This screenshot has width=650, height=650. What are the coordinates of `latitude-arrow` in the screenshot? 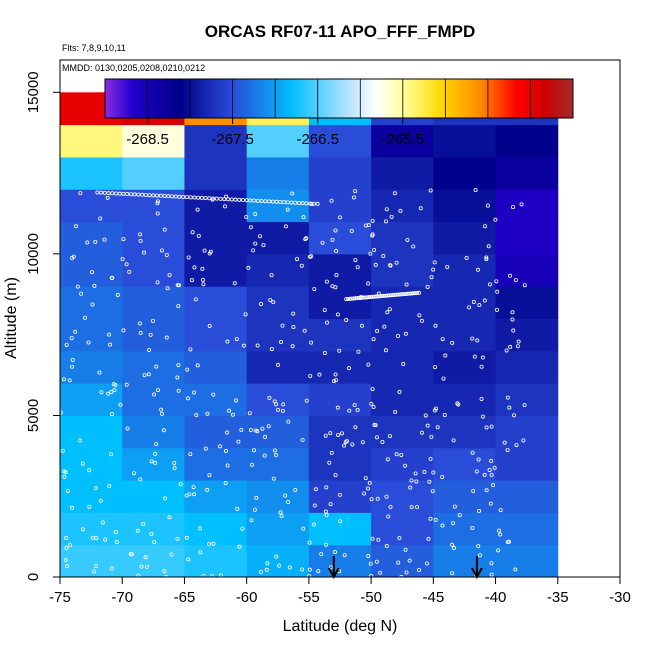 It's located at (477, 568).